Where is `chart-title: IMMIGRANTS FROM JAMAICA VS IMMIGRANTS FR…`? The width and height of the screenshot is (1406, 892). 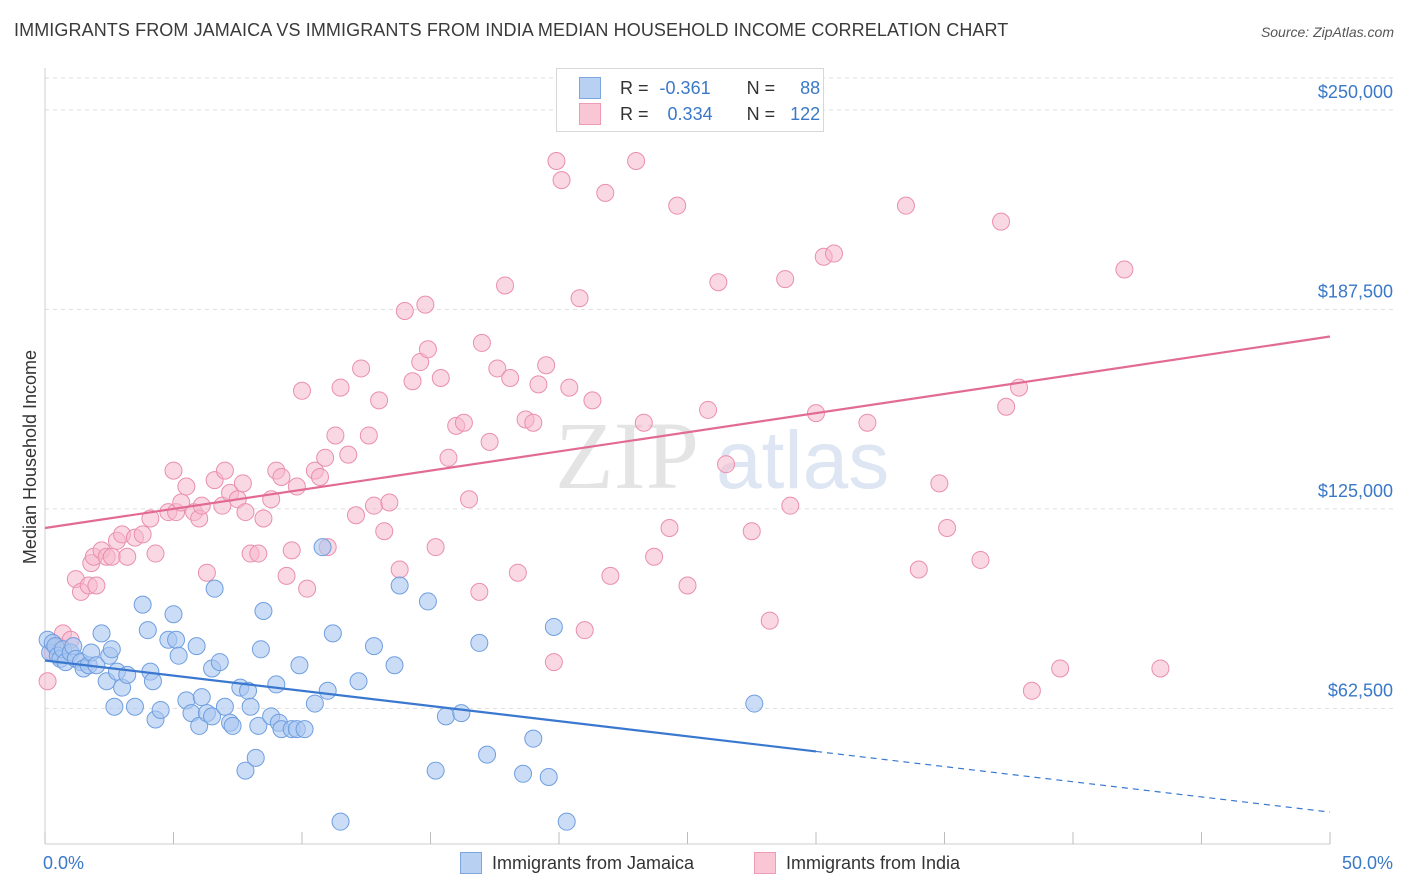
chart-title: IMMIGRANTS FROM JAMAICA VS IMMIGRANTS FR… is located at coordinates (511, 30).